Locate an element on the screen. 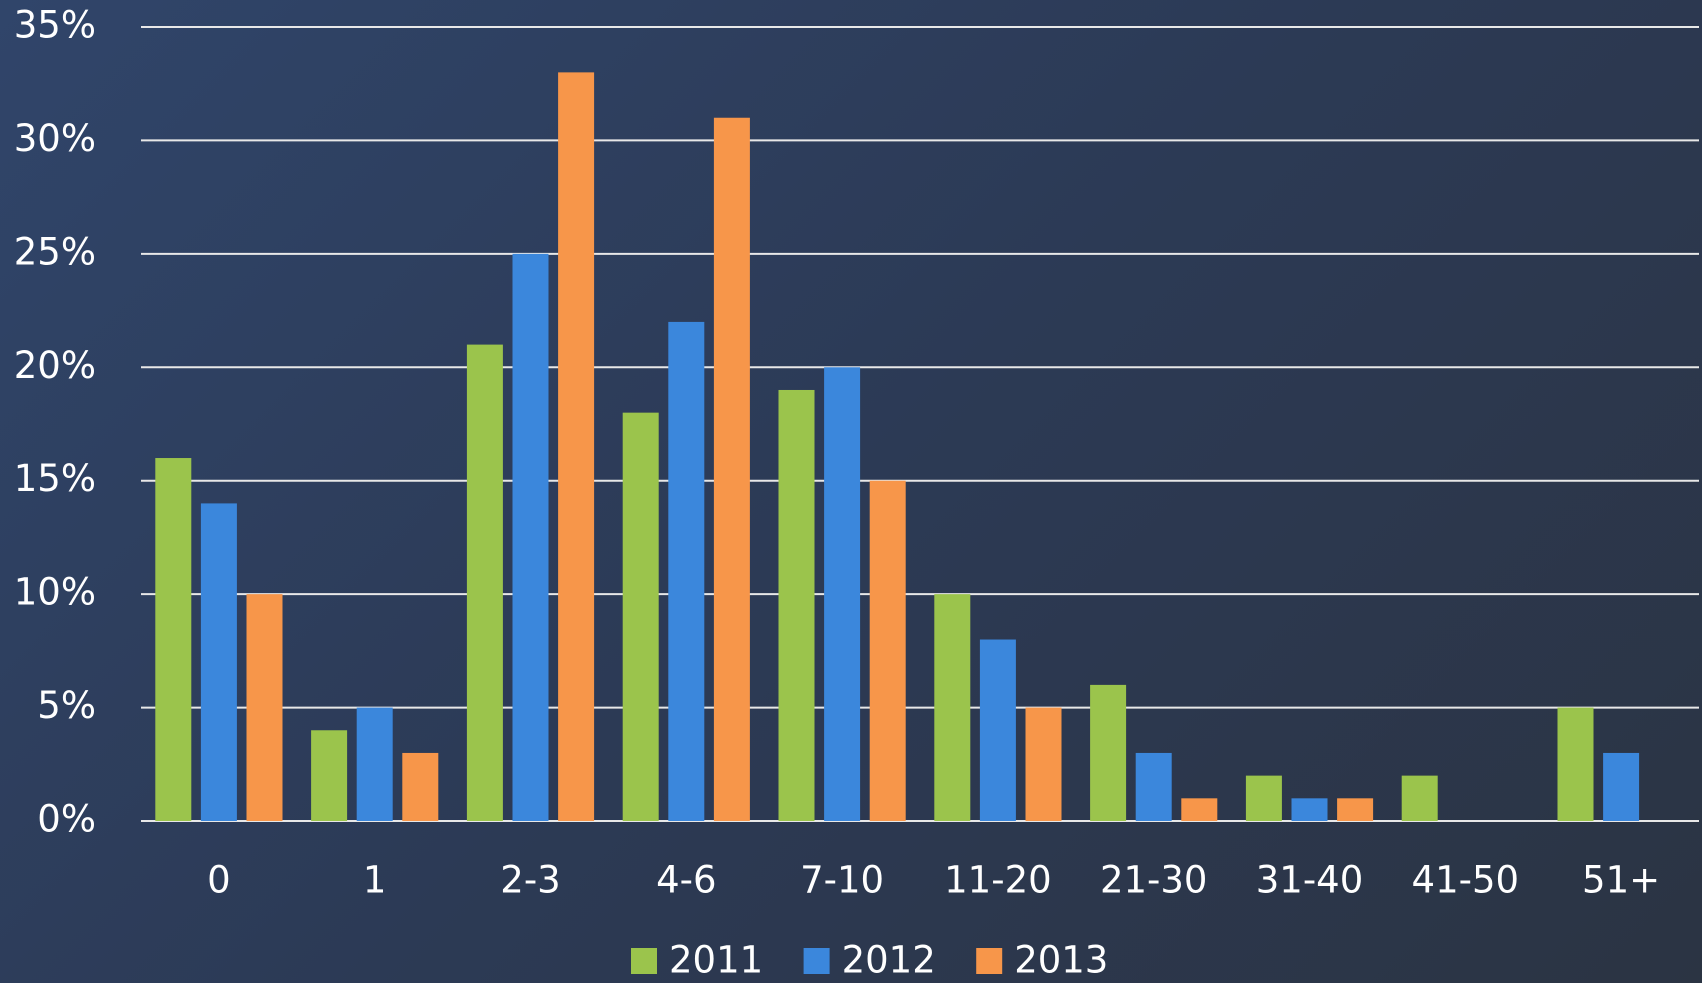 The width and height of the screenshot is (1702, 983). x-tick-label: 4-6 is located at coordinates (686, 880).